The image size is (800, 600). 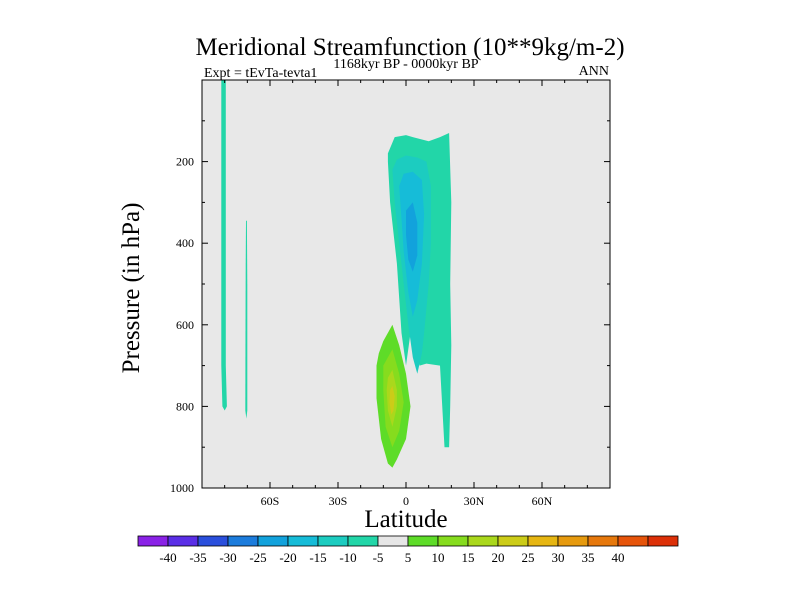 I want to click on y-tick-label: 800, so click(x=185, y=406).